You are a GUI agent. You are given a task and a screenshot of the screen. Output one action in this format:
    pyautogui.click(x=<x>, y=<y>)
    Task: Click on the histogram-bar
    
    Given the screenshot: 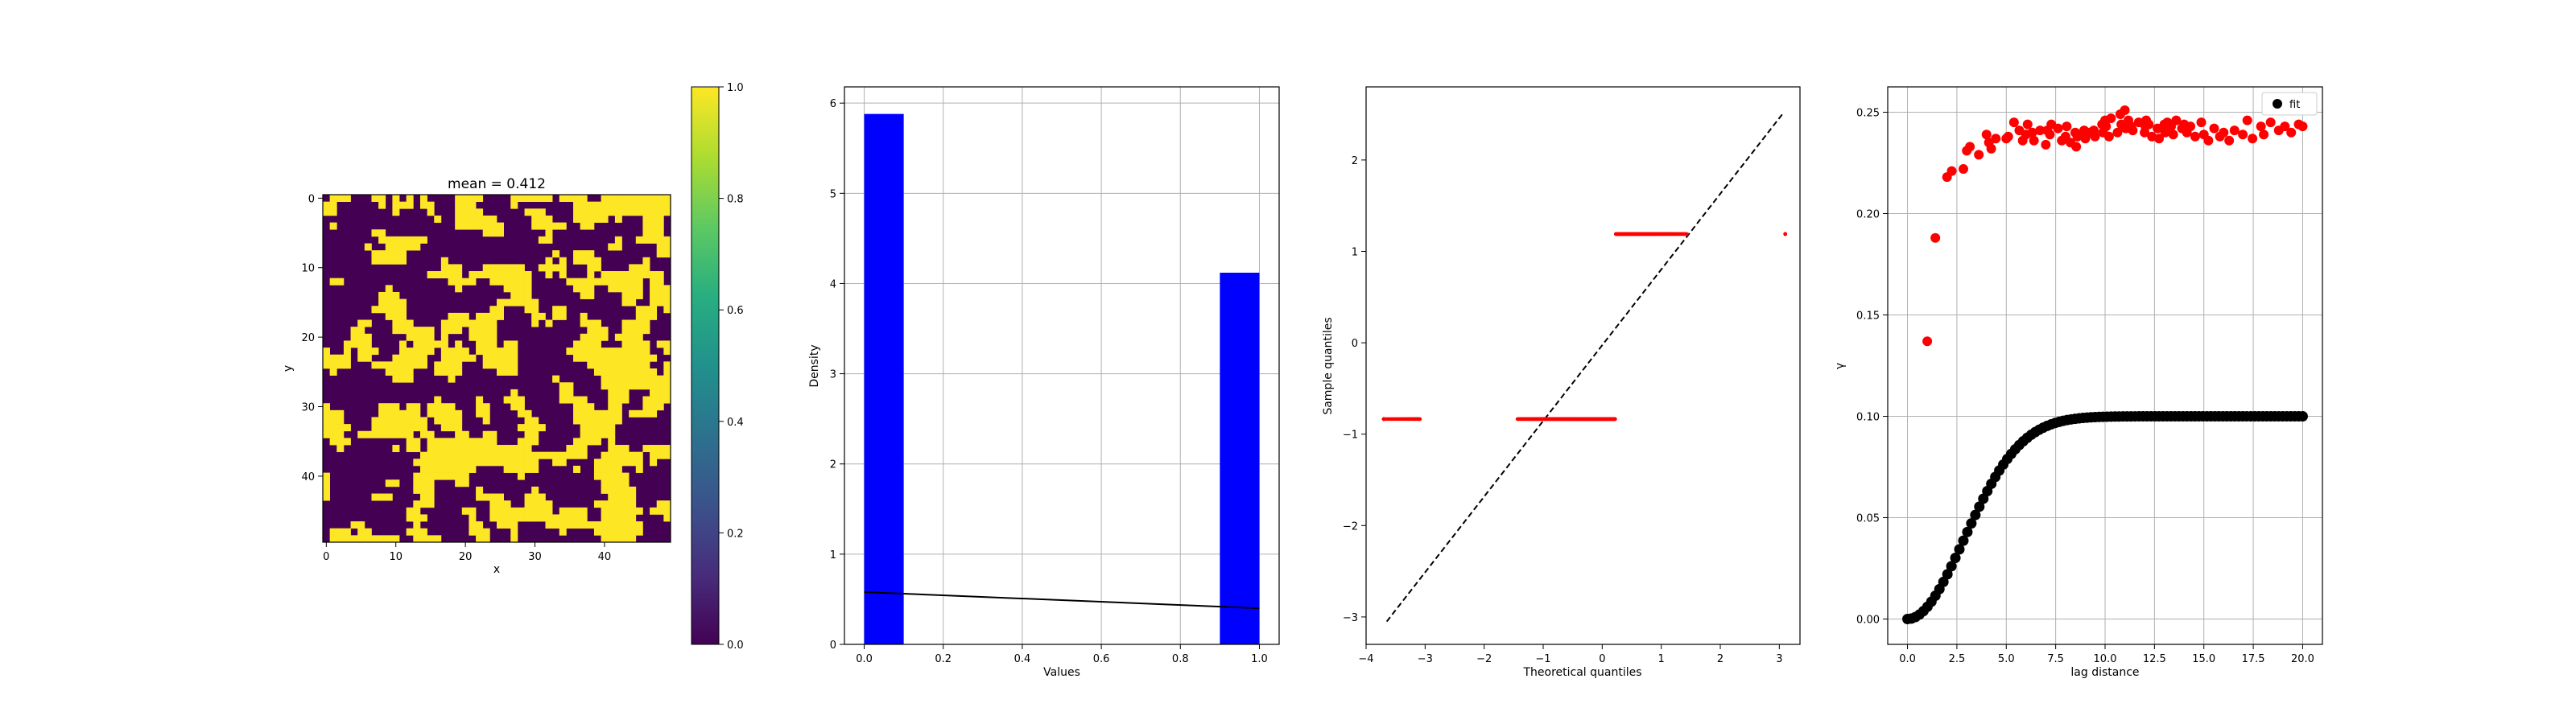 What is the action you would take?
    pyautogui.click(x=1240, y=458)
    